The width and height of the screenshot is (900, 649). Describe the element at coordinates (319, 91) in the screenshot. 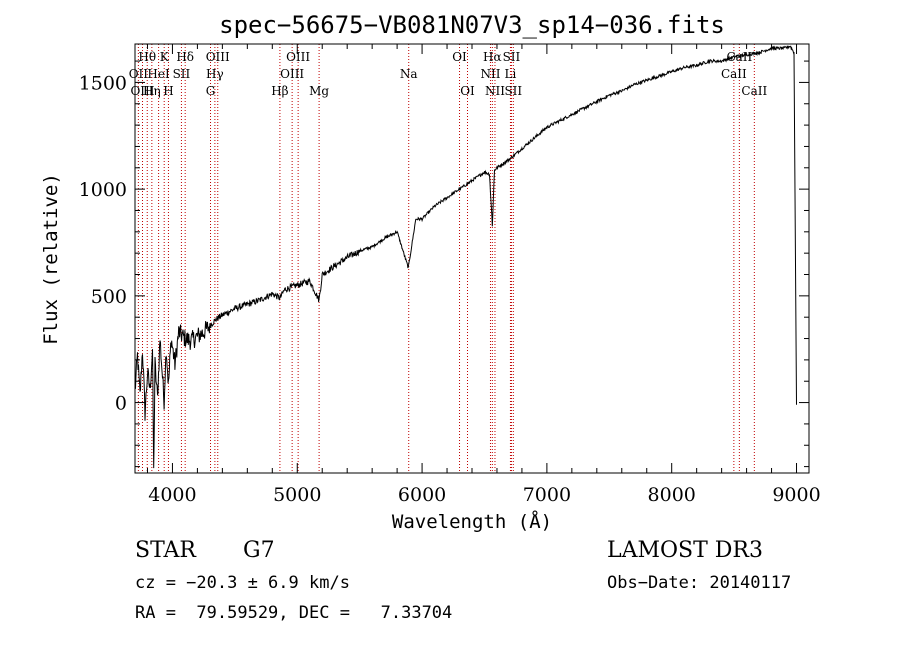

I see `spectral-line-label: Mg` at that location.